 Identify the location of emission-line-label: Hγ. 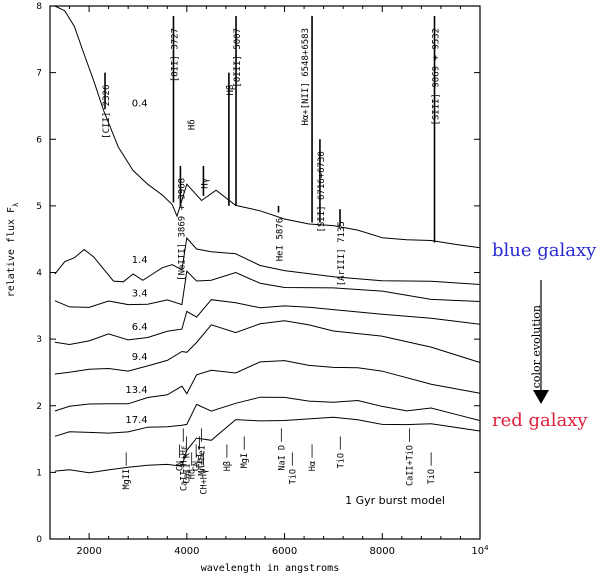
(205, 183).